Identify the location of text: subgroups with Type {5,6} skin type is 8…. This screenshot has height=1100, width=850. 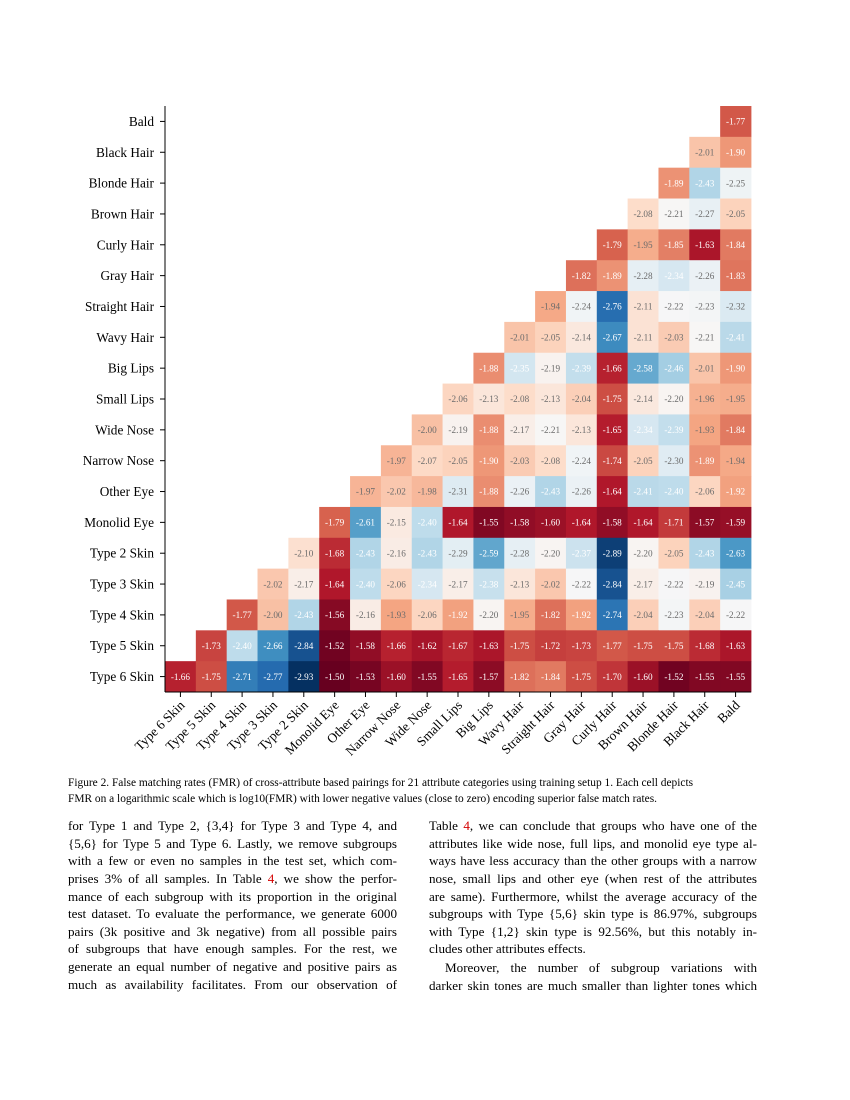
(593, 914).